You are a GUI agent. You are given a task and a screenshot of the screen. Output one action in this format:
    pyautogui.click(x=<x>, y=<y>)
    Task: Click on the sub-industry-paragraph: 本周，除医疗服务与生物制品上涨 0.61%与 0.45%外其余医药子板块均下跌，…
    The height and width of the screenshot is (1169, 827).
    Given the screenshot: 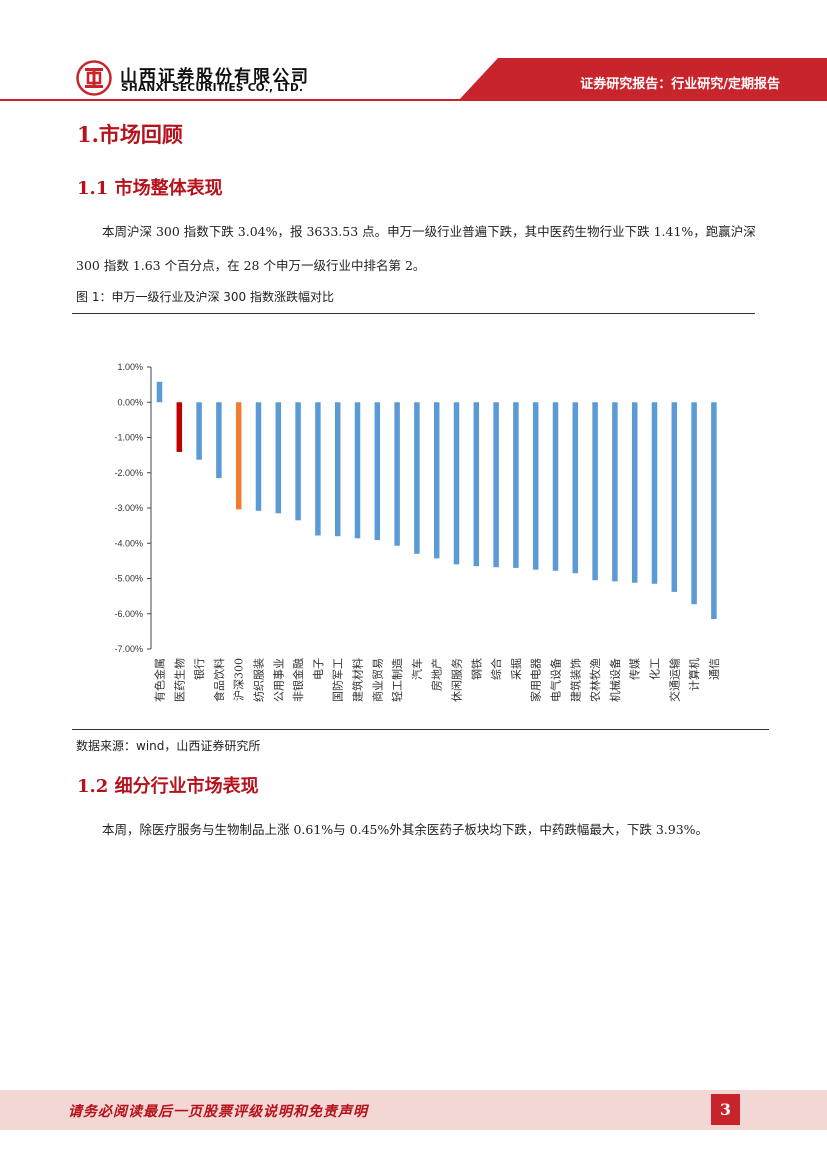 What is the action you would take?
    pyautogui.click(x=405, y=829)
    